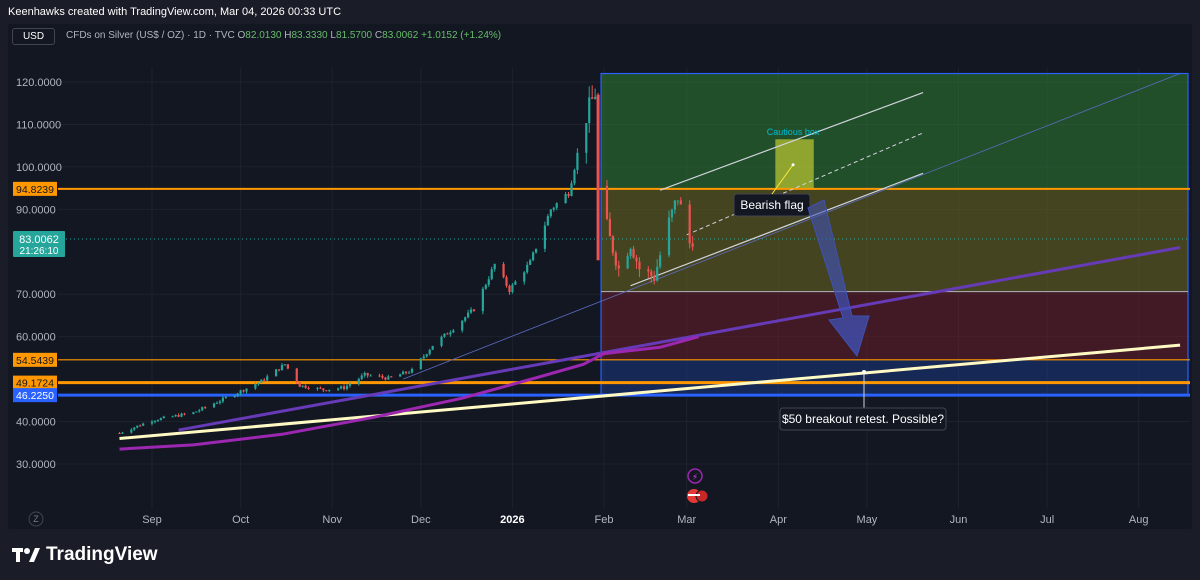 The image size is (1200, 580). Describe the element at coordinates (805, 184) in the screenshot. I see `flag-channel-mid` at that location.